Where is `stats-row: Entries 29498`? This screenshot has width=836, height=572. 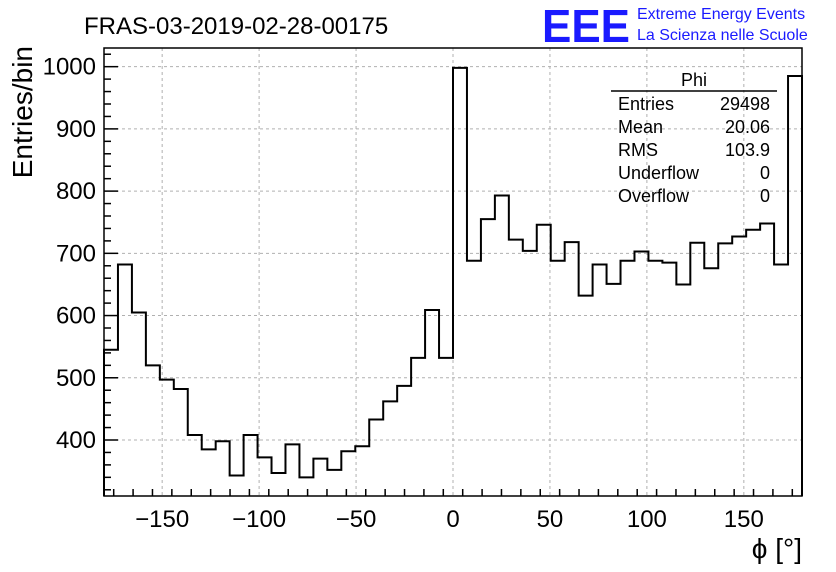 stats-row: Entries 29498 is located at coordinates (694, 104).